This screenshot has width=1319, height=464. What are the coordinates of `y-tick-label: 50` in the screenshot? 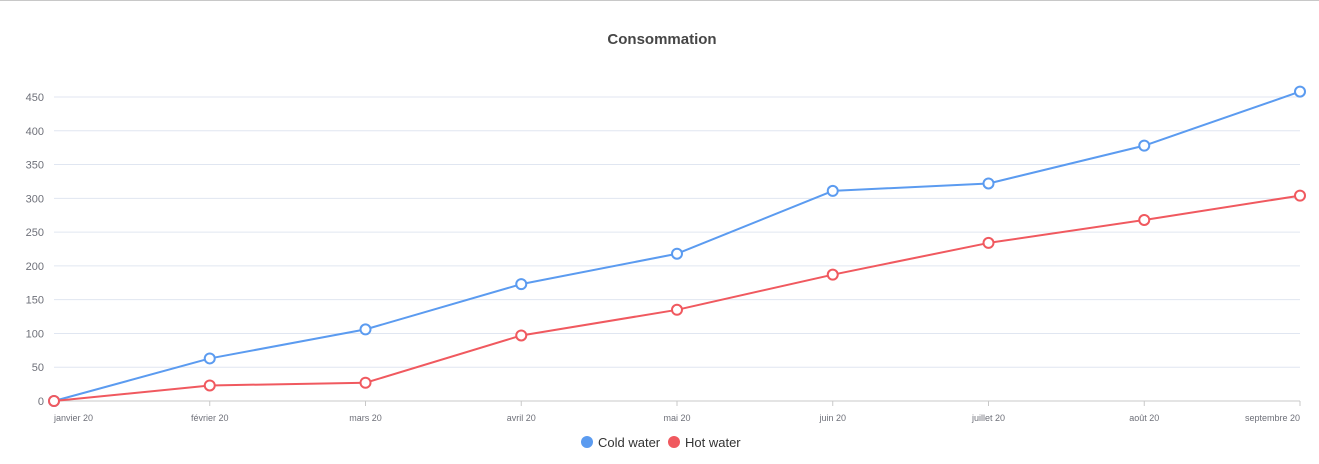 It's located at (38, 368).